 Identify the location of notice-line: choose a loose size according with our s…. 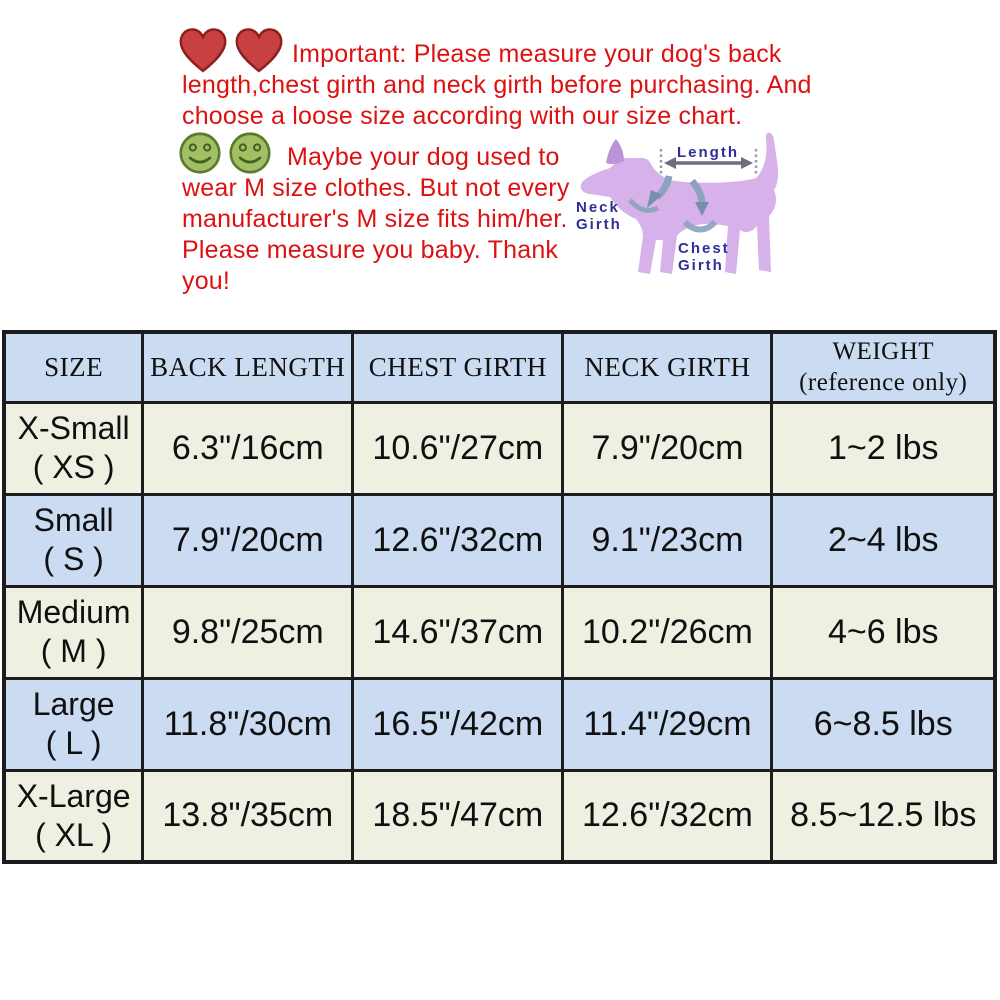
(462, 116).